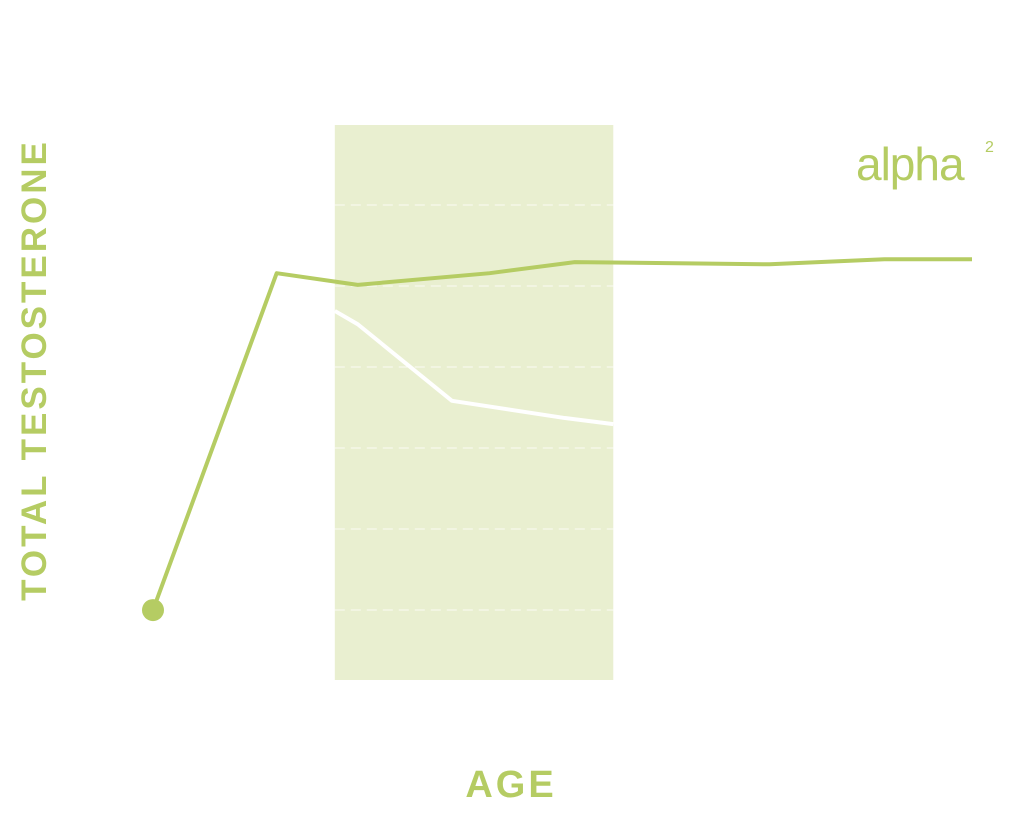  I want to click on series-line, so click(473, 368).